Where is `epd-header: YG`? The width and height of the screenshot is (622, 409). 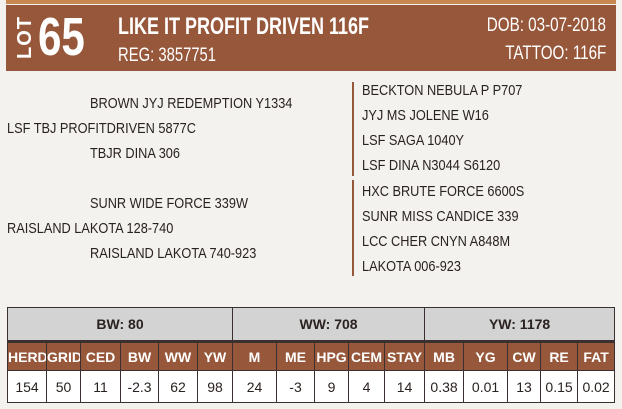
epd-header: YG is located at coordinates (486, 355).